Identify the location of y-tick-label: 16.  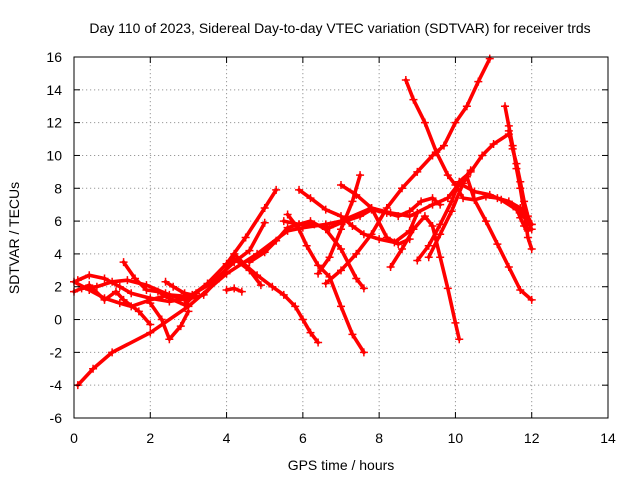
(54, 57).